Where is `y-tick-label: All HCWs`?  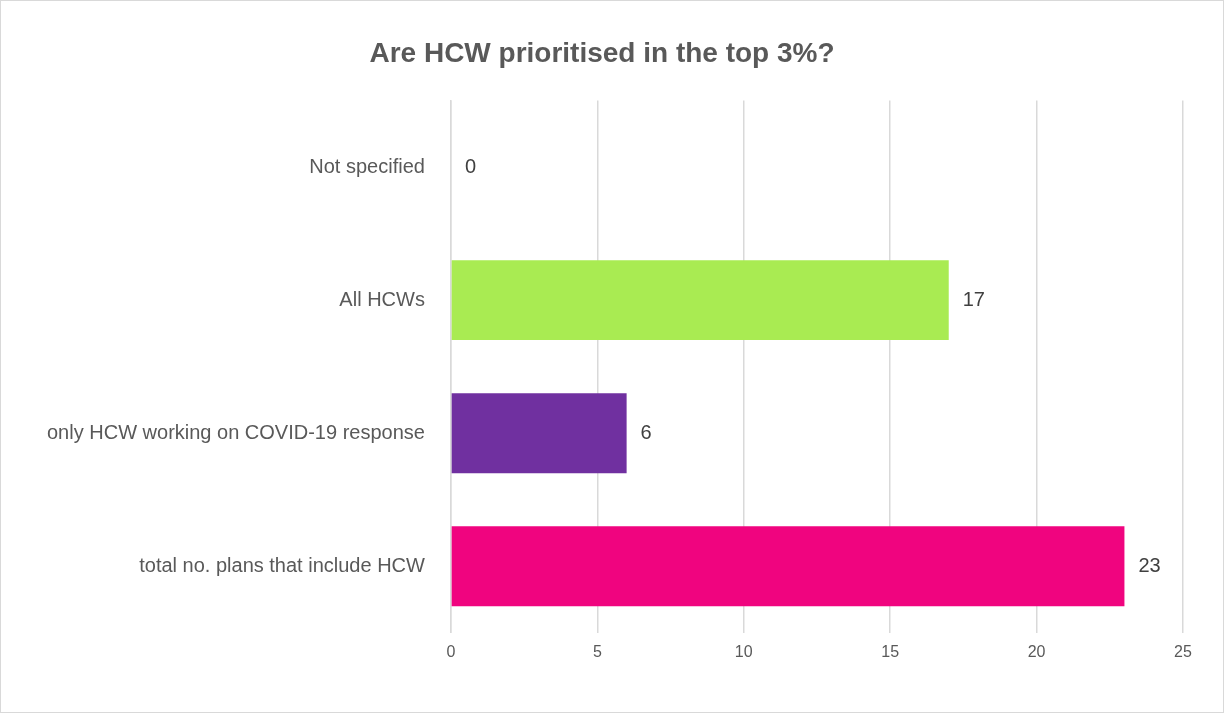
y-tick-label: All HCWs is located at coordinates (382, 298).